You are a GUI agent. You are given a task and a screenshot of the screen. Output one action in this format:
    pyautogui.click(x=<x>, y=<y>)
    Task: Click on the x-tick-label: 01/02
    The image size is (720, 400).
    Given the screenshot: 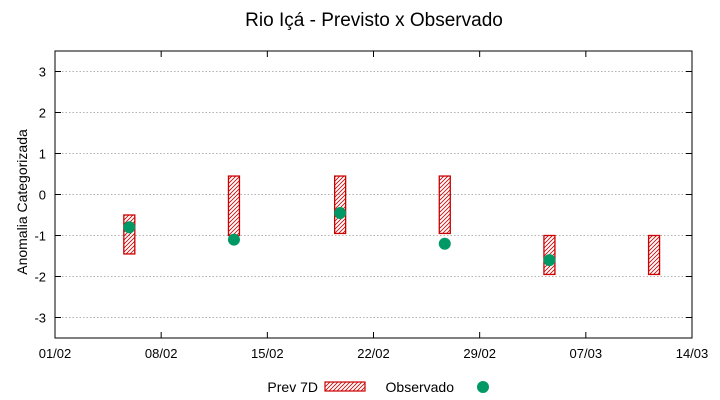 What is the action you would take?
    pyautogui.click(x=55, y=353)
    